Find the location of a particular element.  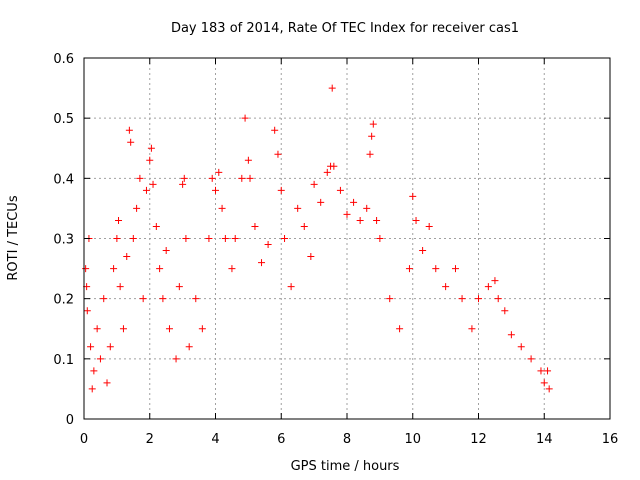

x-tick-label: 0 is located at coordinates (84, 439).